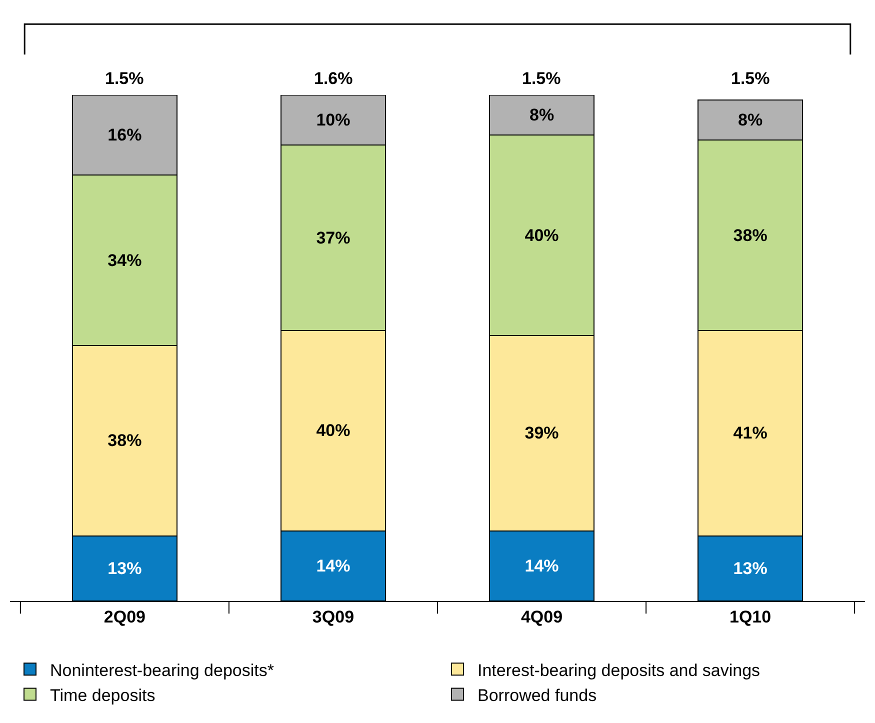 The image size is (875, 723). What do you see at coordinates (537, 695) in the screenshot?
I see `legend-label: Borrowed funds` at bounding box center [537, 695].